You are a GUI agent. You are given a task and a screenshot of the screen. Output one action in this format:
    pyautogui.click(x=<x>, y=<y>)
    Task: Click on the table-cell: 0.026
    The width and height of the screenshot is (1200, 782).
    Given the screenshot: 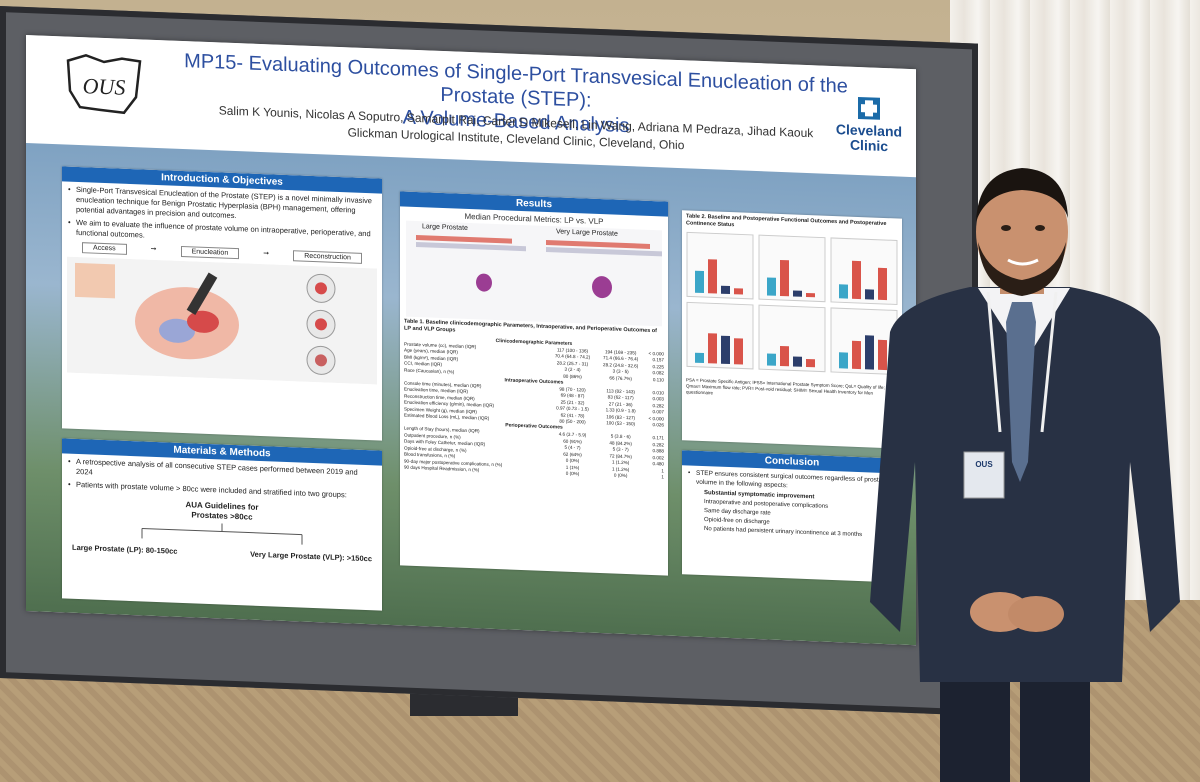 What is the action you would take?
    pyautogui.click(x=658, y=425)
    